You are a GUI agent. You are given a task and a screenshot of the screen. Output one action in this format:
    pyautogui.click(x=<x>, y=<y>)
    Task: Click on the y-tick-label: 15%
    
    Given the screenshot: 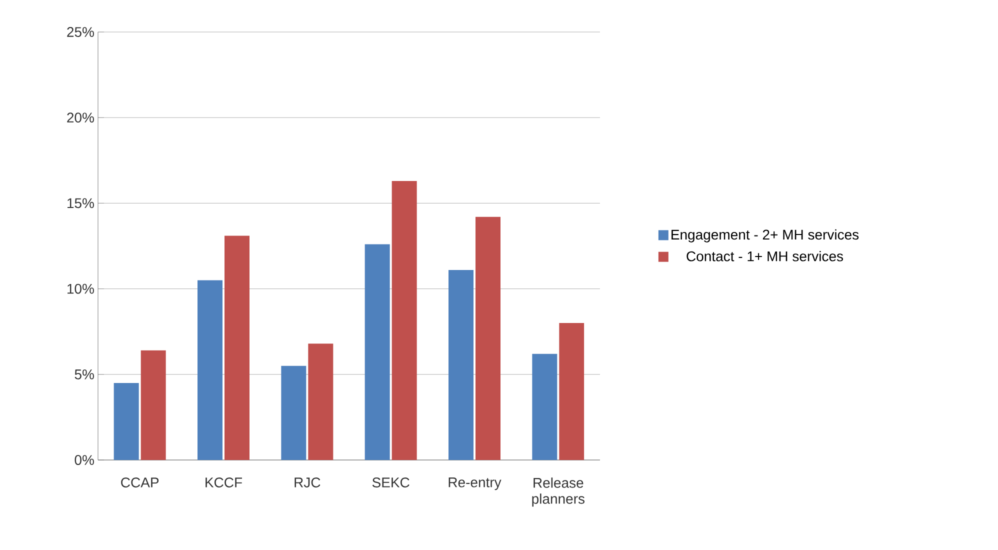 What is the action you would take?
    pyautogui.click(x=81, y=203)
    